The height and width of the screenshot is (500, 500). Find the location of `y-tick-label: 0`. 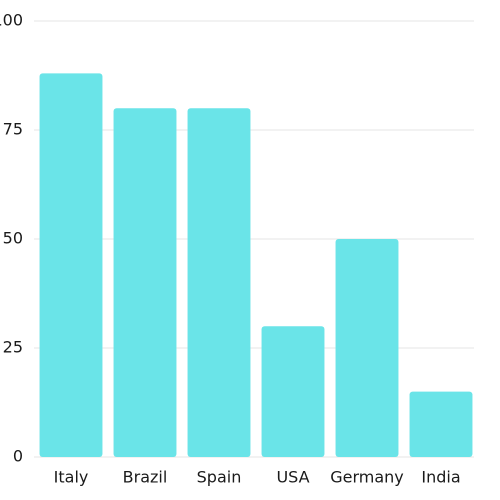

y-tick-label: 0 is located at coordinates (18, 456).